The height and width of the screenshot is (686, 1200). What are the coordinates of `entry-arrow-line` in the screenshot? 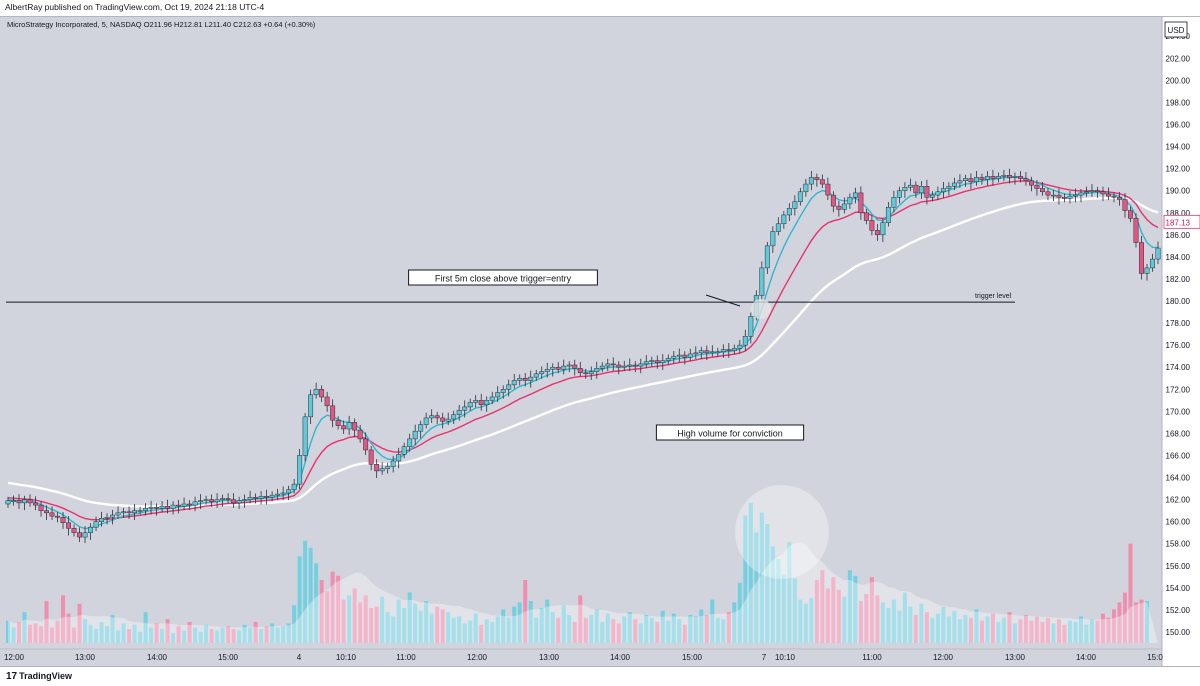 It's located at (723, 300).